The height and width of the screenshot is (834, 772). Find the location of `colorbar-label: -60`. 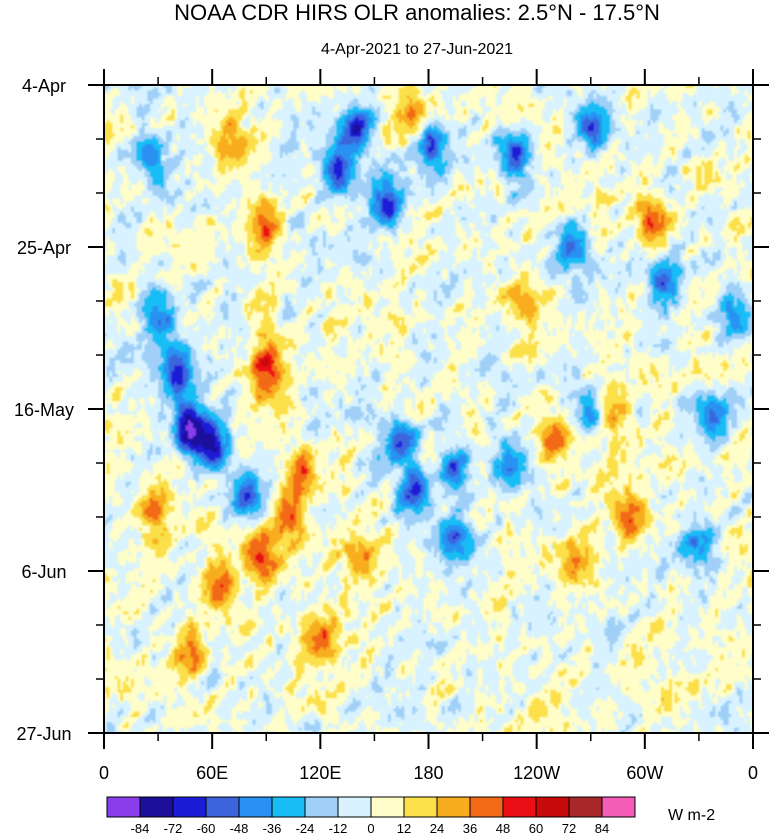

colorbar-label: -60 is located at coordinates (206, 827).